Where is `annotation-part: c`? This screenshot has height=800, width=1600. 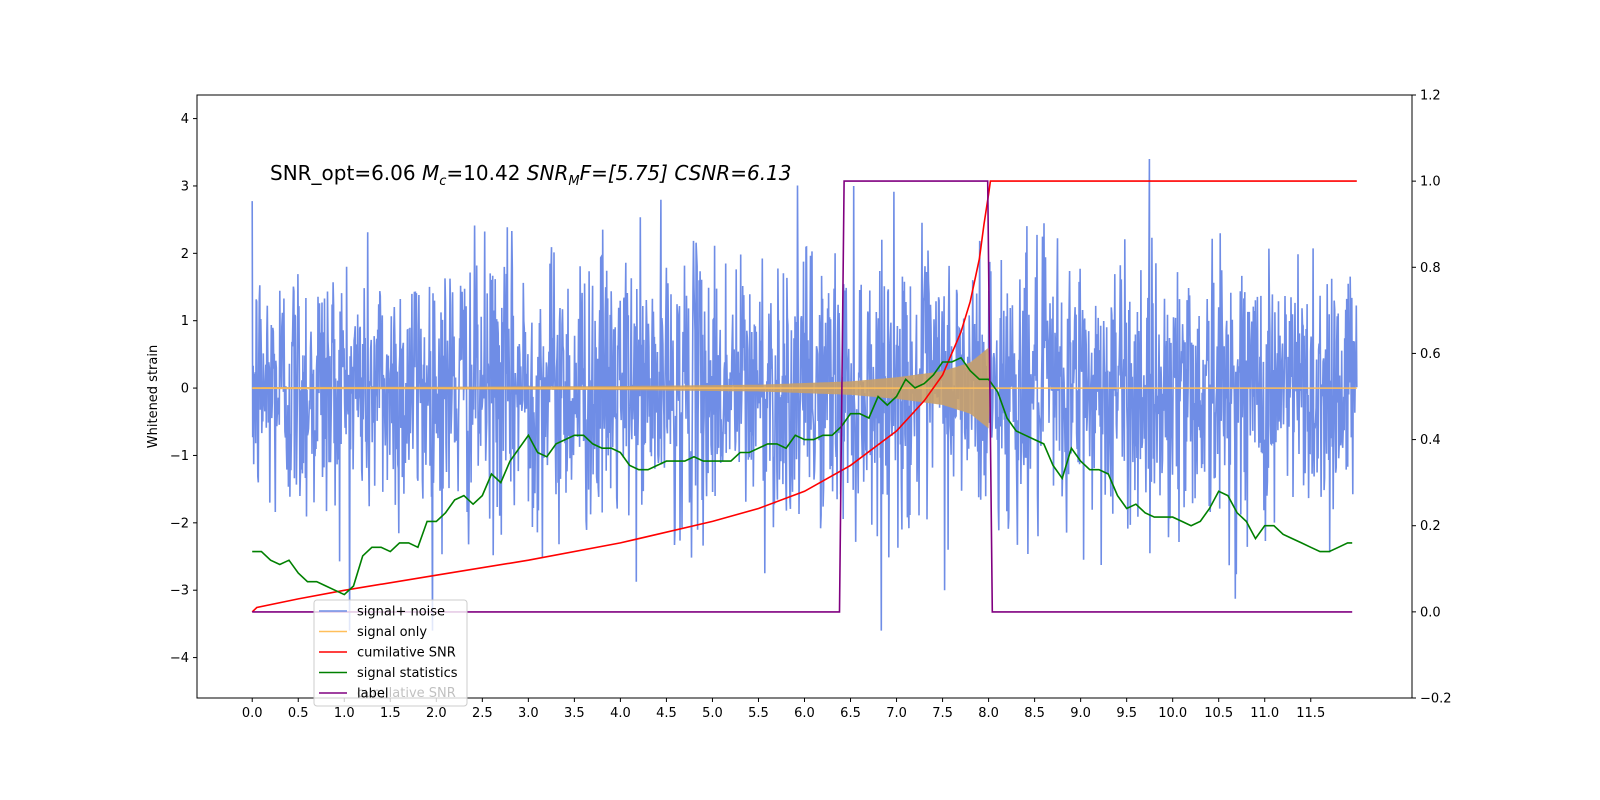
annotation-part: c is located at coordinates (442, 181).